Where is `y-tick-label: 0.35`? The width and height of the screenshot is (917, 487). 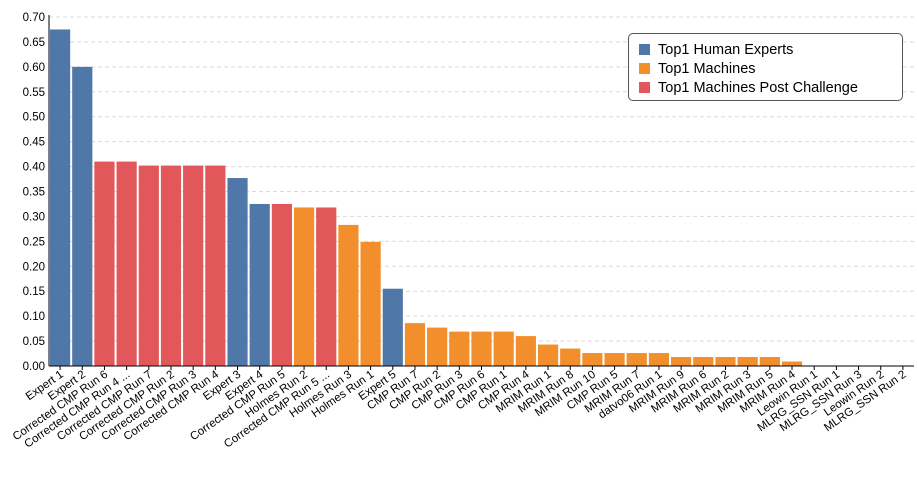
y-tick-label: 0.35 is located at coordinates (34, 193).